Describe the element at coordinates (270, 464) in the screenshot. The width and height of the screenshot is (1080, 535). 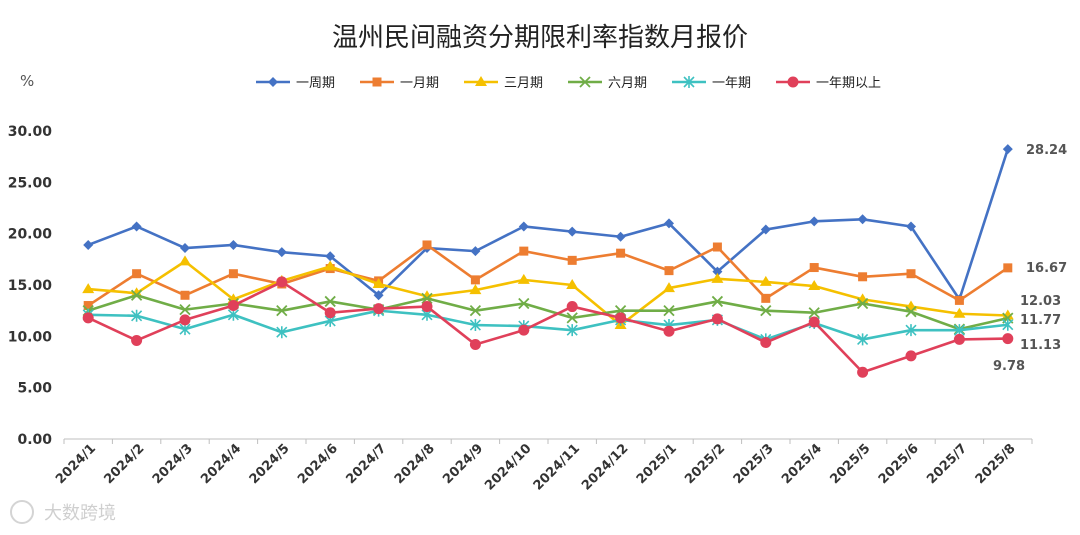
I see `x-tick-label: 2024/5` at that location.